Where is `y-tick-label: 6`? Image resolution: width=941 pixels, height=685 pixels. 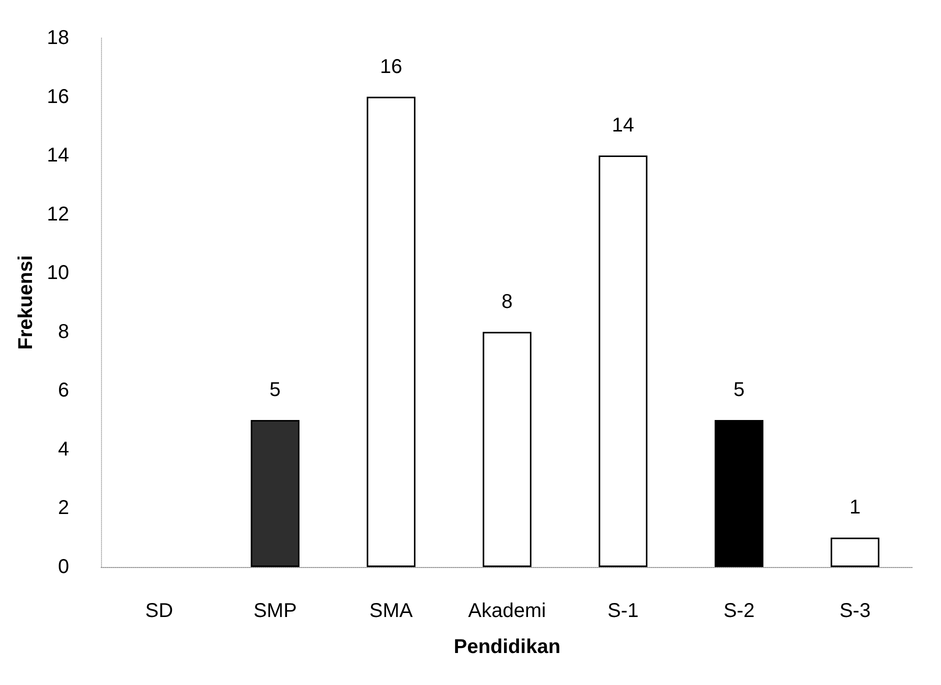 y-tick-label: 6 is located at coordinates (64, 391).